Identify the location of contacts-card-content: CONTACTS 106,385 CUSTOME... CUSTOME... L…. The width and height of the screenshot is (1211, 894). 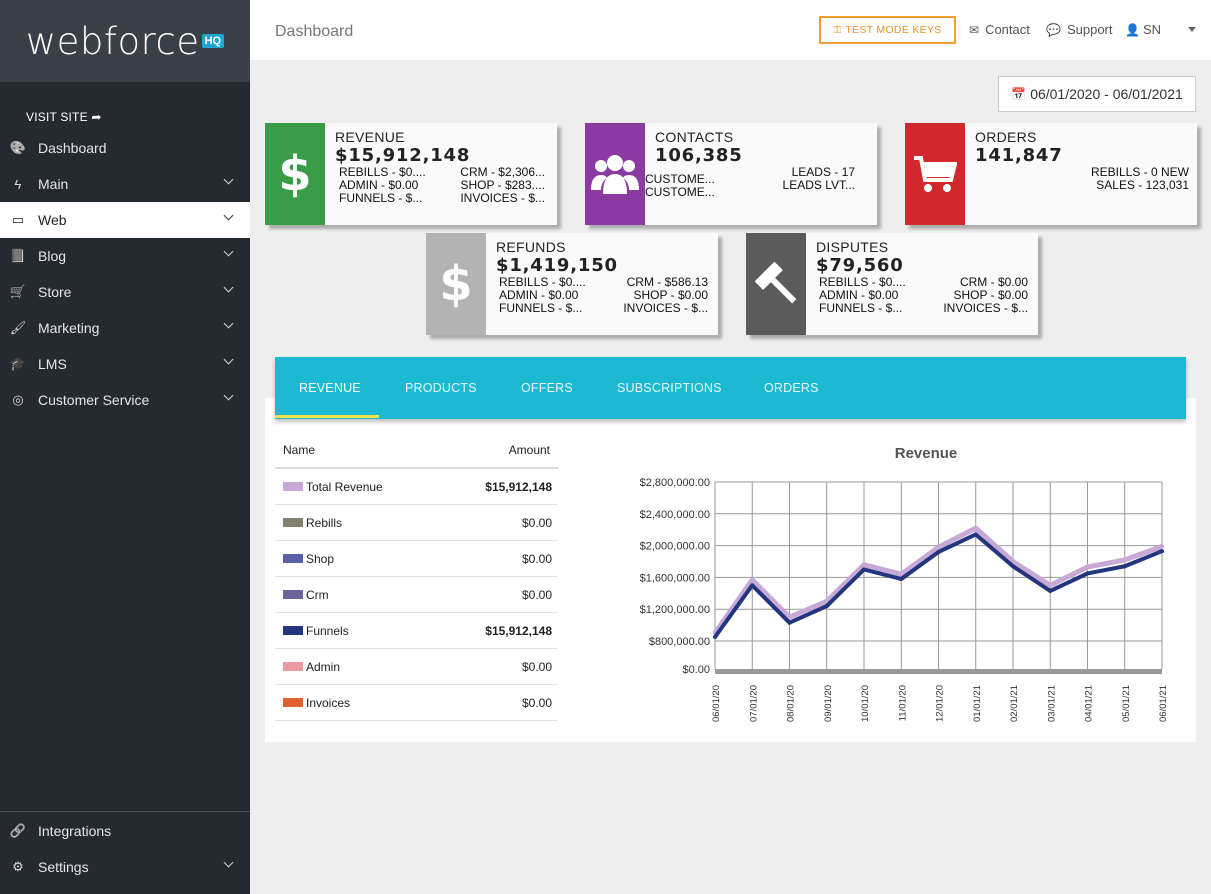
(761, 174).